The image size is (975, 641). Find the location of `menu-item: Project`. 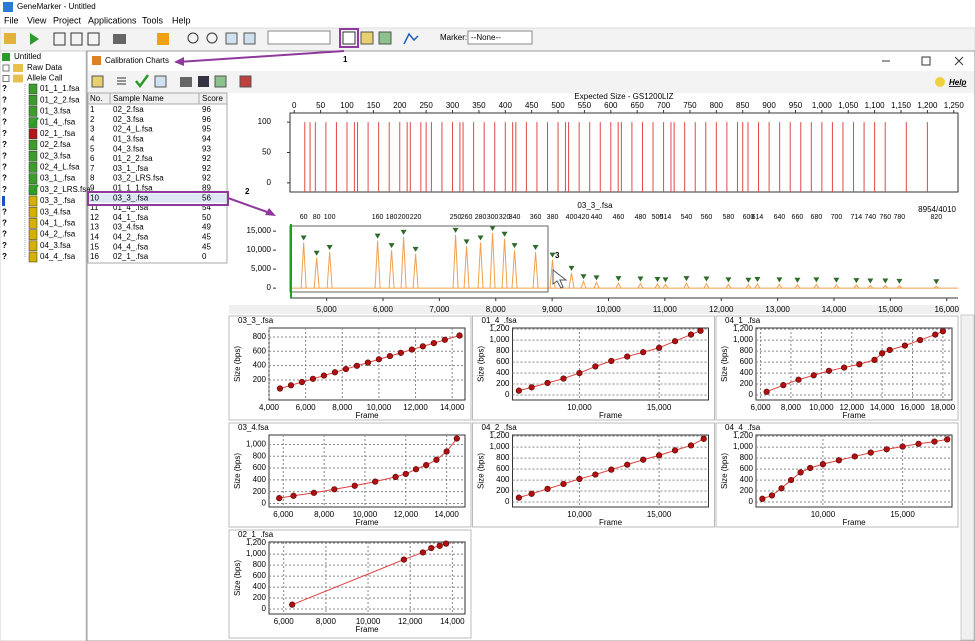

menu-item: Project is located at coordinates (67, 20).